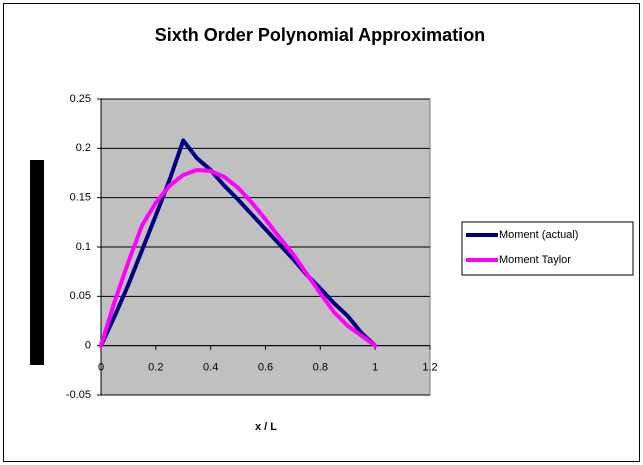 The width and height of the screenshot is (643, 465). I want to click on chart-title: Sixth Order Polynomial Approximation, so click(320, 35).